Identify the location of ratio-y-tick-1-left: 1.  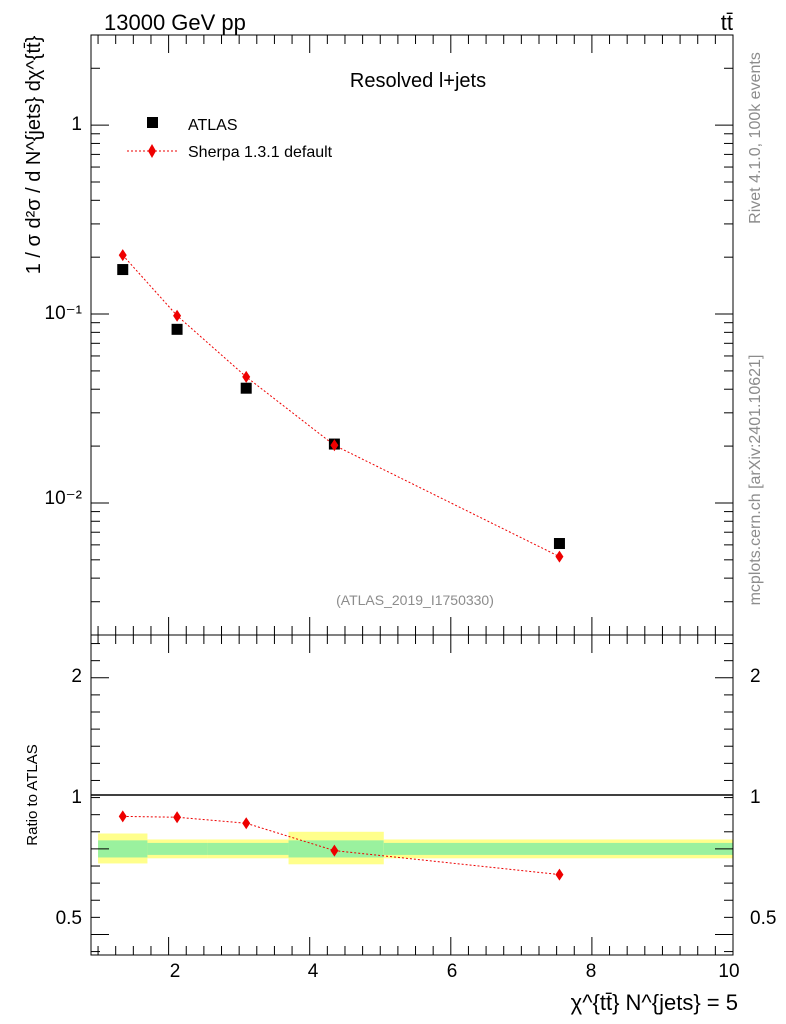
(76, 797).